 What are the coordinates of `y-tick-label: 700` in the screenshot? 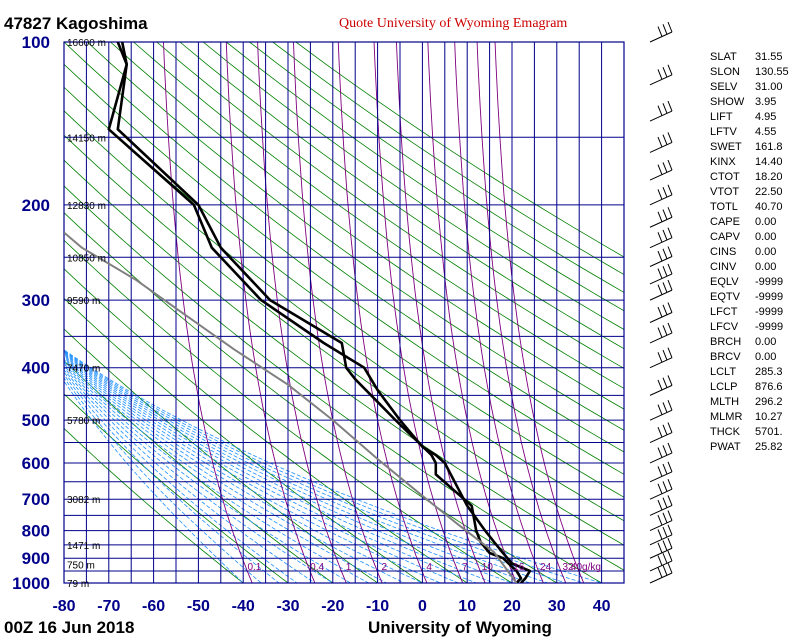 It's located at (36, 499).